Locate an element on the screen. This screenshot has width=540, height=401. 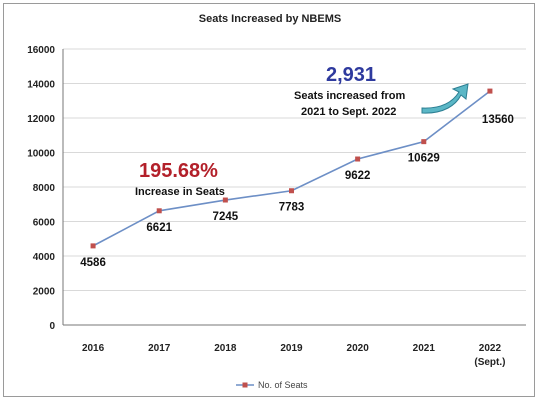
y-tick-label: 8000 is located at coordinates (44, 188).